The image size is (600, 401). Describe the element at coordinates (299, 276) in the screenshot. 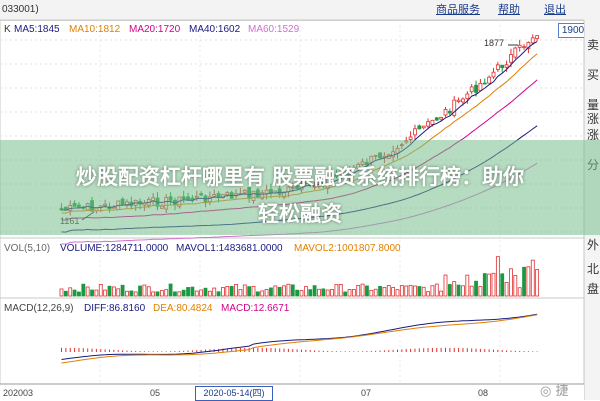

I see `volume-bars` at that location.